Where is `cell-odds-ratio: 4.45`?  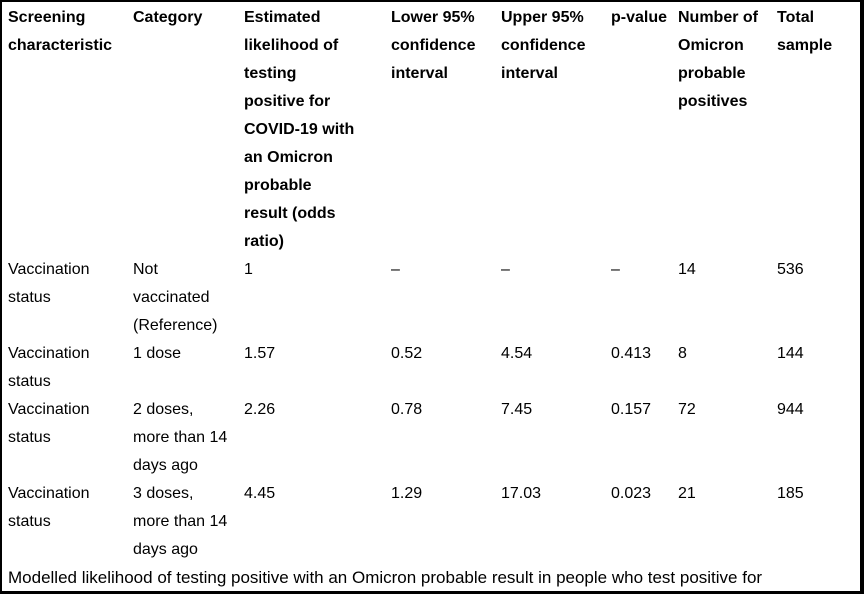 cell-odds-ratio: 4.45 is located at coordinates (260, 493).